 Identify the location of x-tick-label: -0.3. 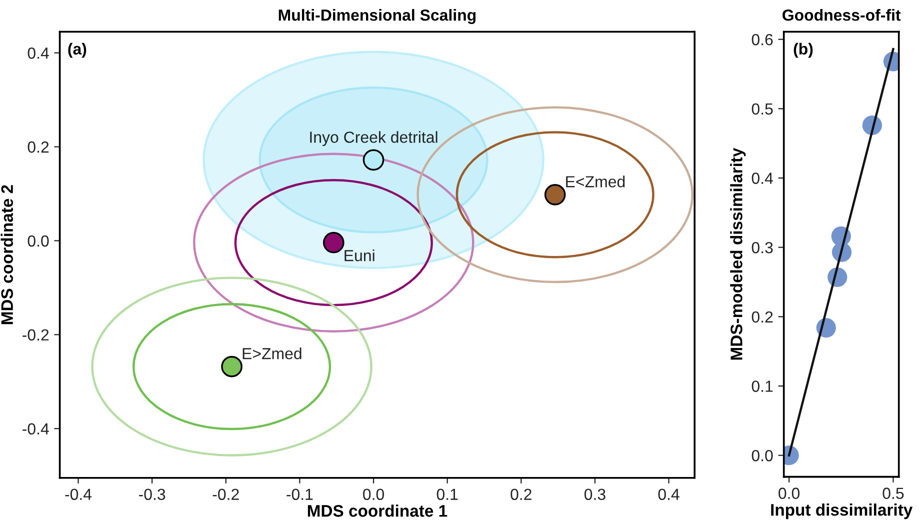
(152, 494).